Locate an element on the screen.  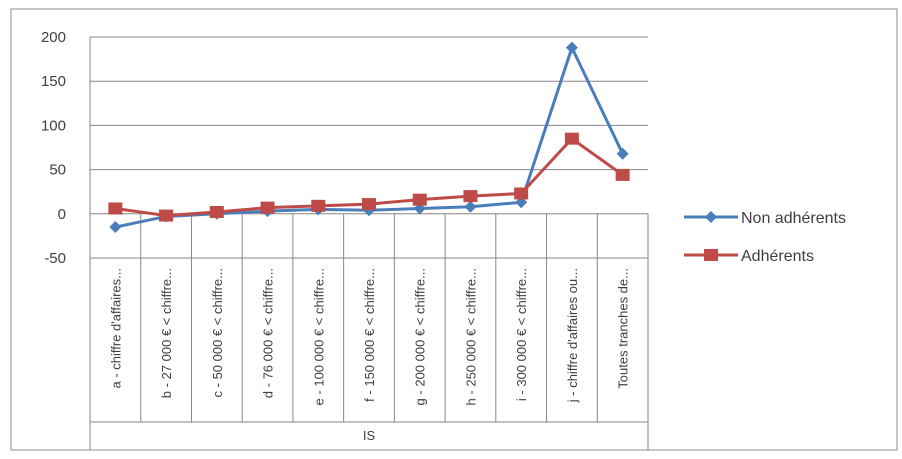
y-tick-label: 50 is located at coordinates (57, 170).